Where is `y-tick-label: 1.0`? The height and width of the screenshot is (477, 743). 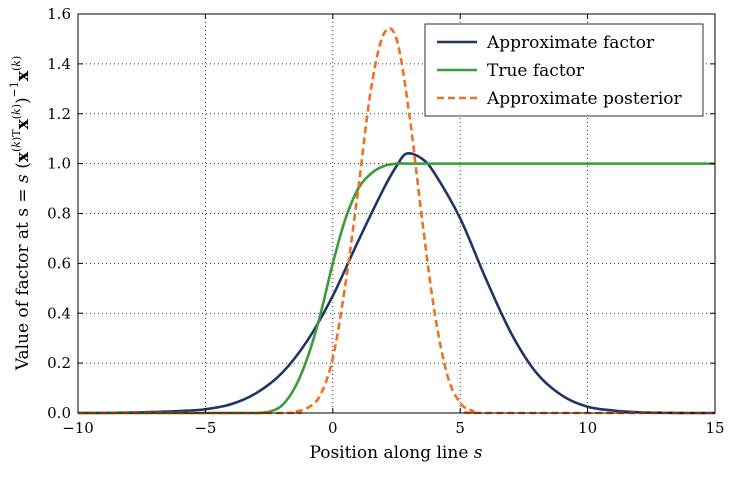
y-tick-label: 1.0 is located at coordinates (59, 164).